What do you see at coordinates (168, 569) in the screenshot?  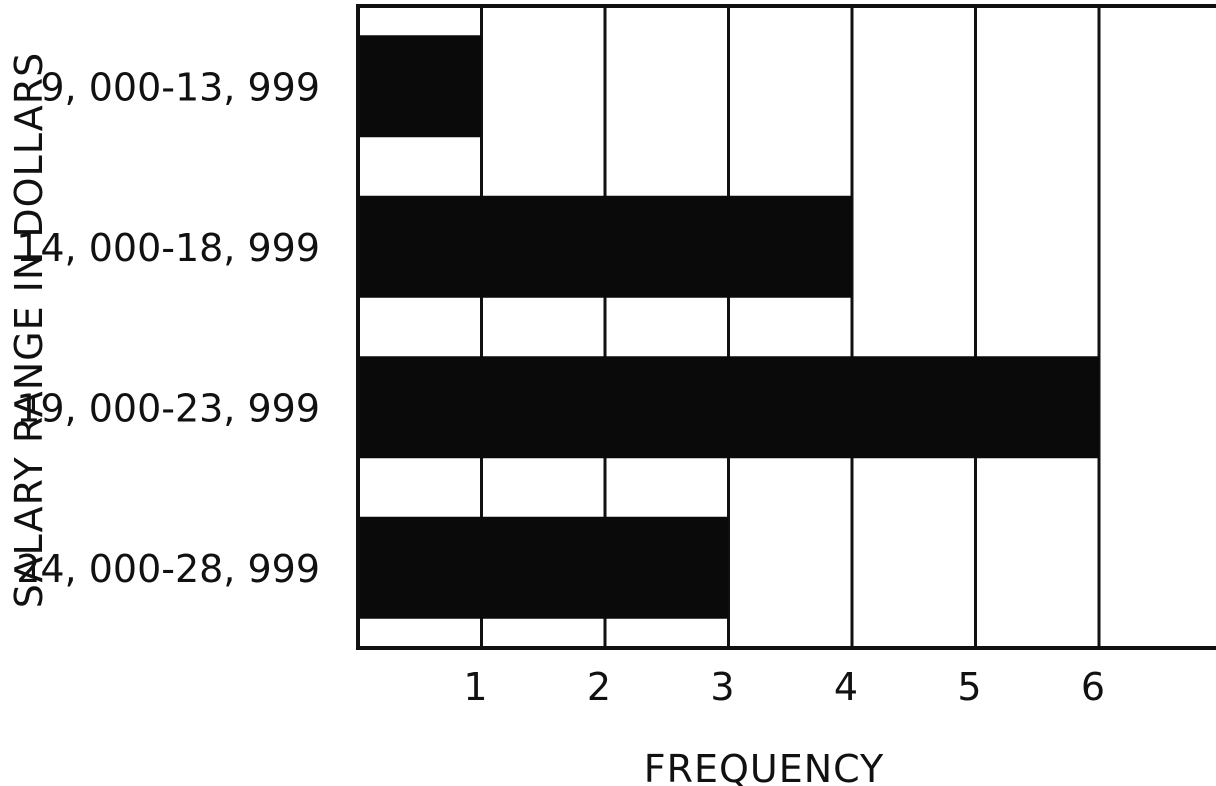 I see `category-label: 24, 000-28, 999` at bounding box center [168, 569].